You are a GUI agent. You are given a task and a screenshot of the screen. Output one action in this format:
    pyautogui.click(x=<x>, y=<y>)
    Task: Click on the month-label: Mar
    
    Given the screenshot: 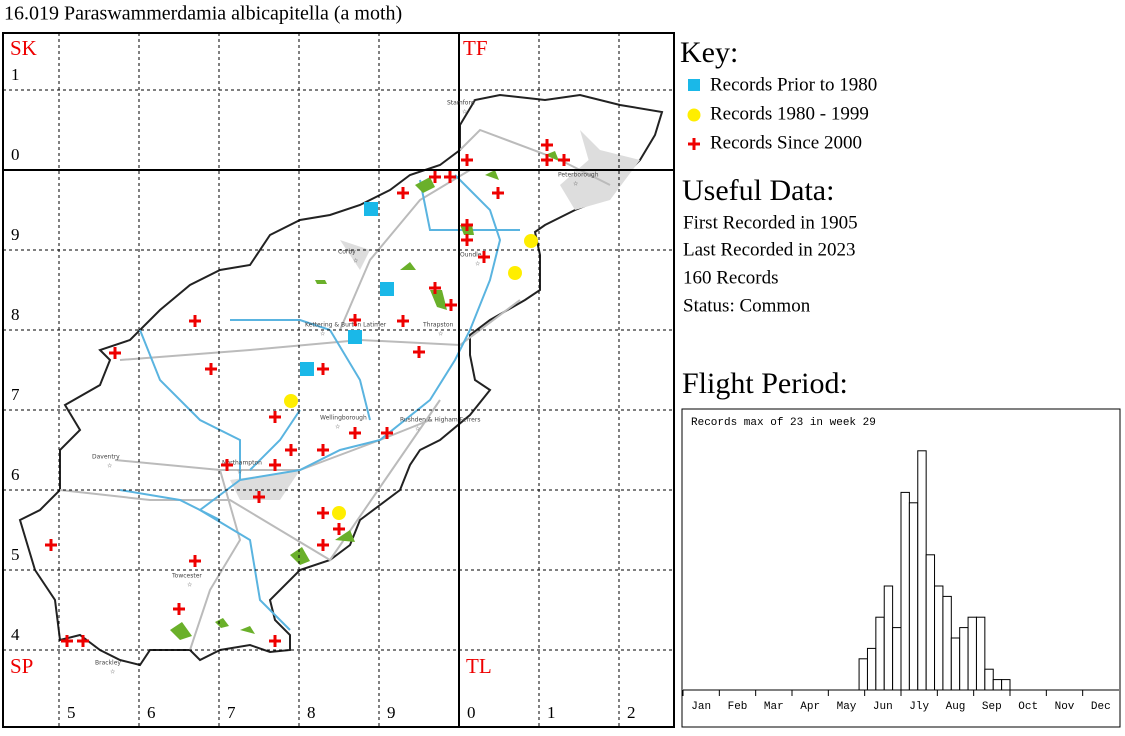 What is the action you would take?
    pyautogui.click(x=774, y=707)
    